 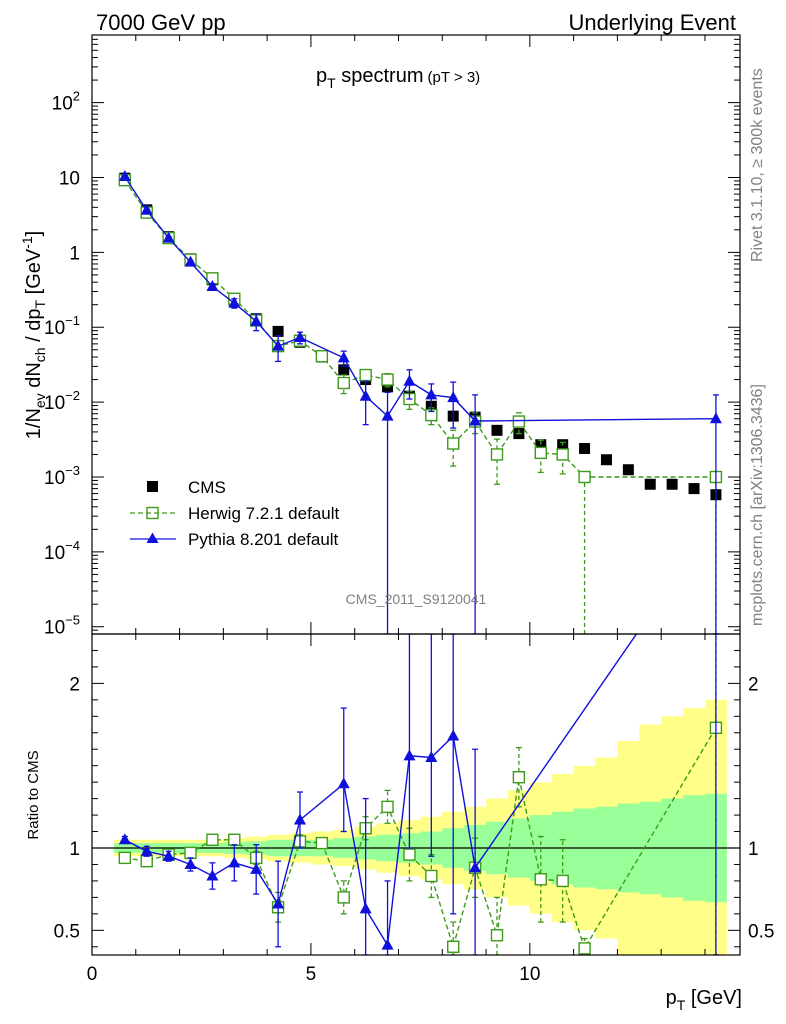 What do you see at coordinates (92, 974) in the screenshot?
I see `x-tick-label: 0` at bounding box center [92, 974].